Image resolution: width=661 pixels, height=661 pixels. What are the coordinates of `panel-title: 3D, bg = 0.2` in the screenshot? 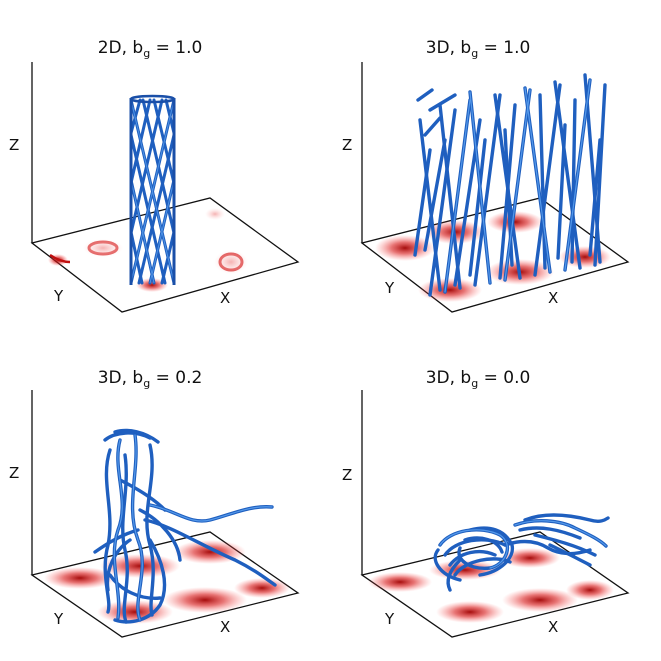 It's located at (150, 379).